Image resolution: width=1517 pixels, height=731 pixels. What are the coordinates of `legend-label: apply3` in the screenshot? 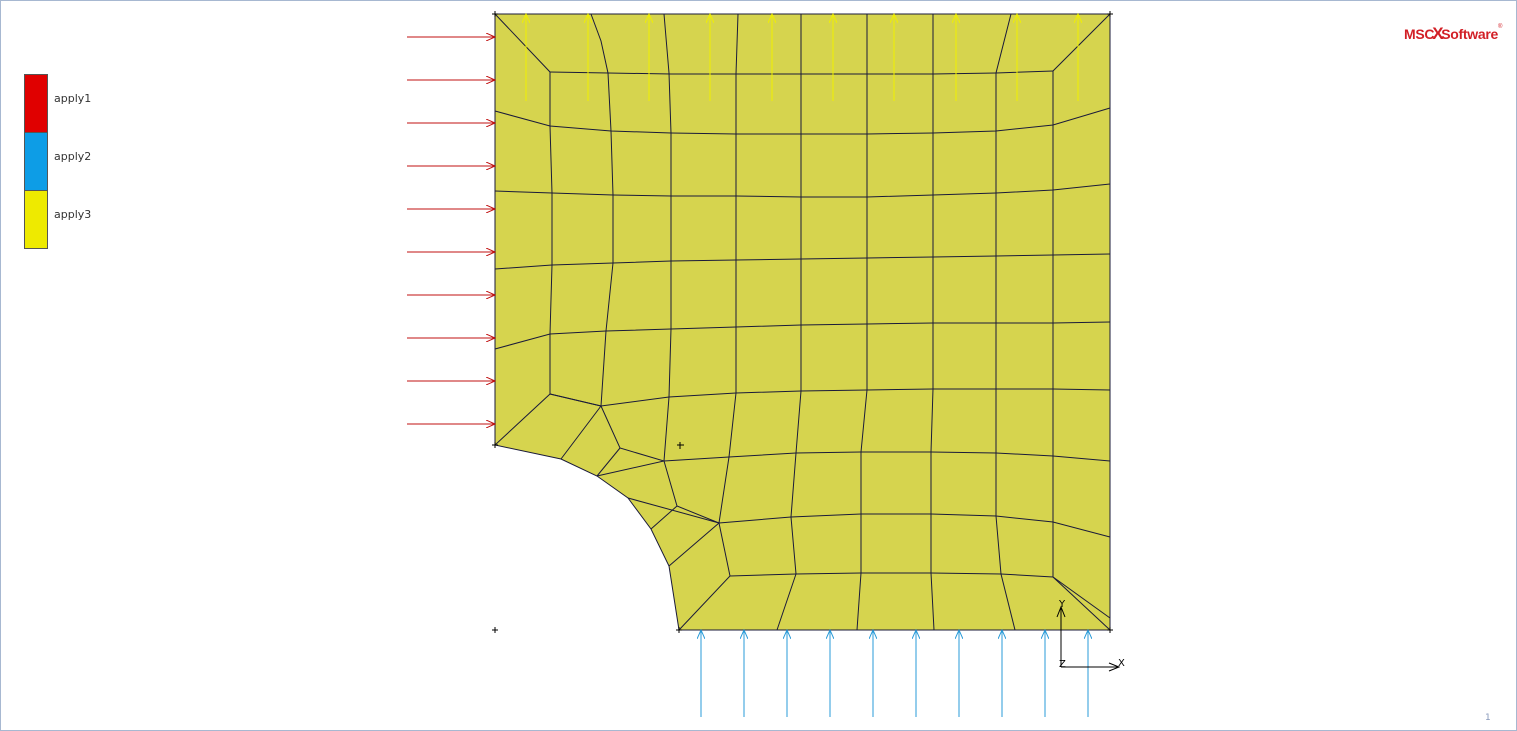 It's located at (73, 214).